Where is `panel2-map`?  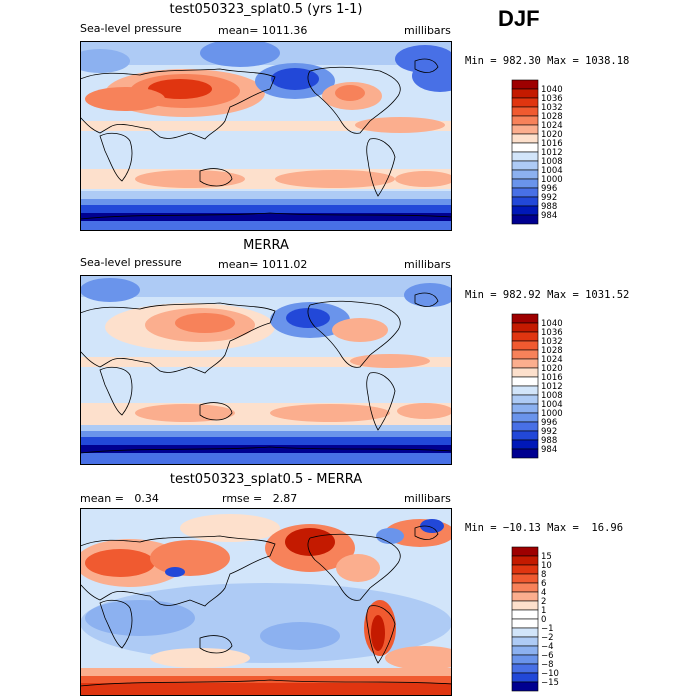
panel2-map is located at coordinates (266, 370).